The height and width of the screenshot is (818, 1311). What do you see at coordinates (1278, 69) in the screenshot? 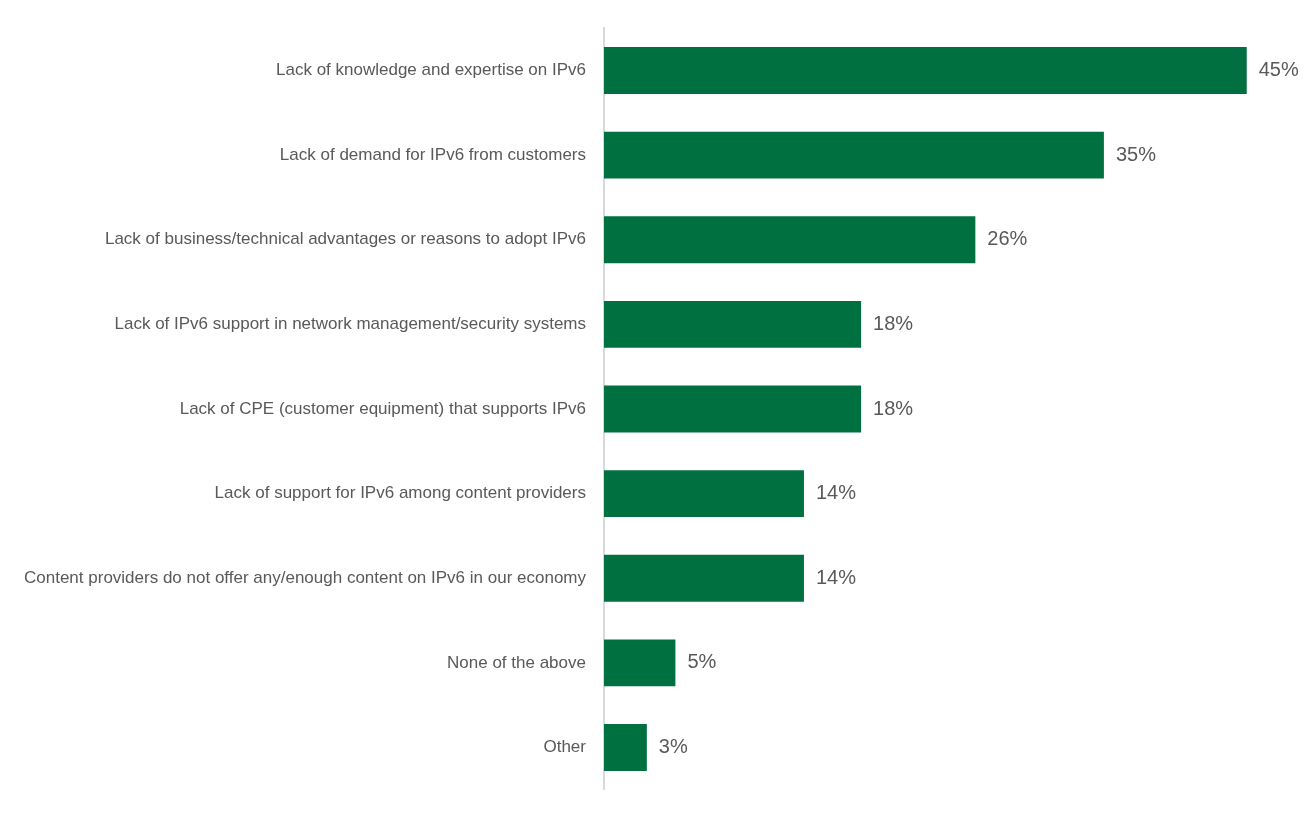
I see `data-label: 45%` at bounding box center [1278, 69].